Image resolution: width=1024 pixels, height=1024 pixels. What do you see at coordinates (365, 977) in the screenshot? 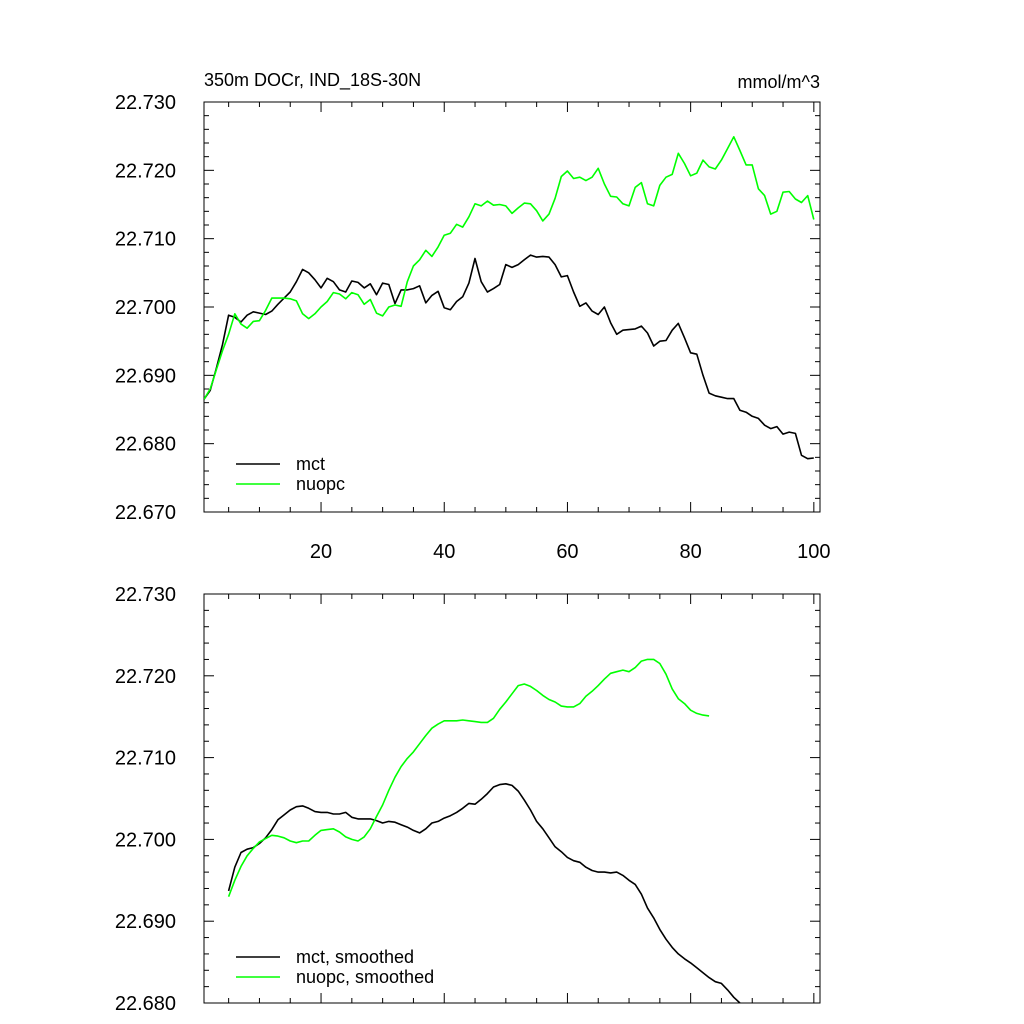
I see `legend-label: nuopc, smoothed` at bounding box center [365, 977].